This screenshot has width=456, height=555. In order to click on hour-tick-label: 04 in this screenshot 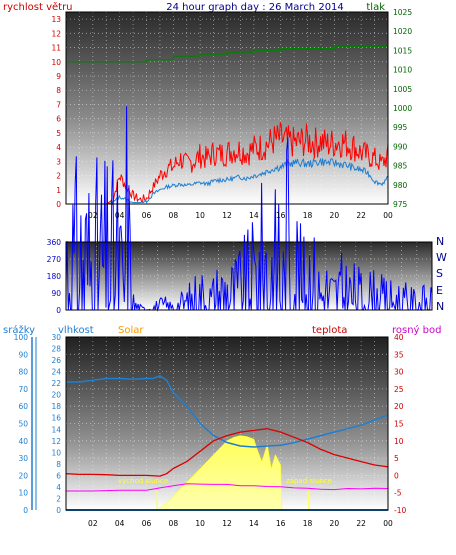, I will do `click(120, 523)`.